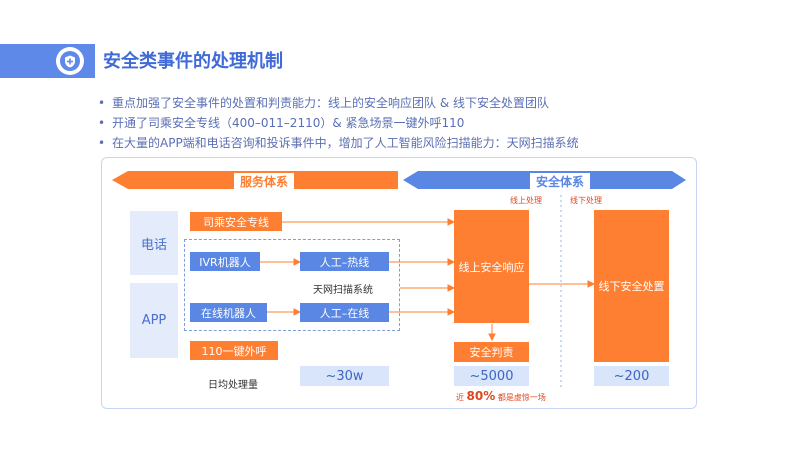 This screenshot has width=800, height=450. I want to click on one-key-call-box: 110一键外呼, so click(234, 350).